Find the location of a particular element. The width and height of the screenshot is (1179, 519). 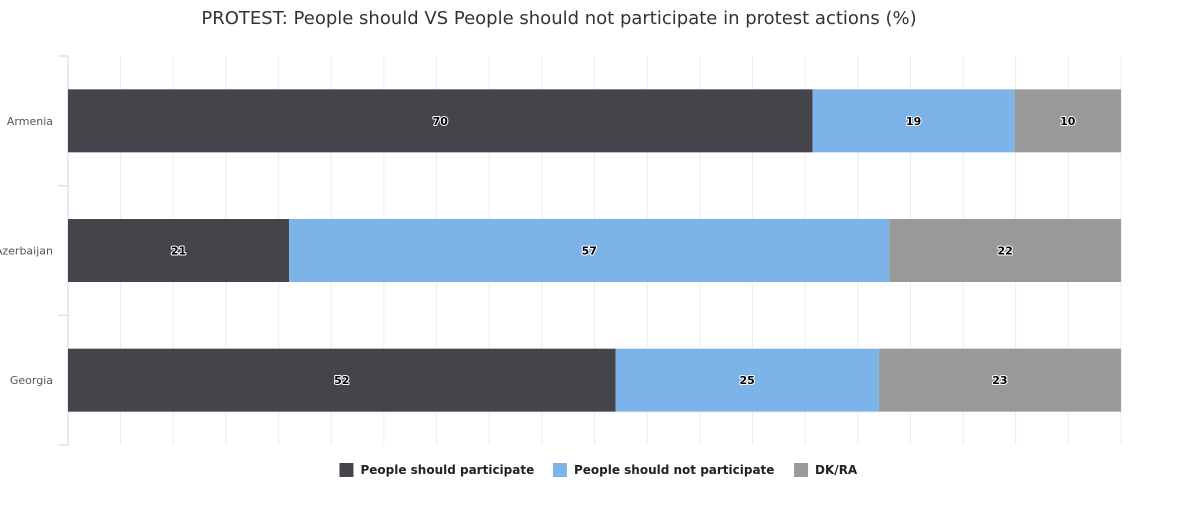

data-label: 25 is located at coordinates (747, 380).